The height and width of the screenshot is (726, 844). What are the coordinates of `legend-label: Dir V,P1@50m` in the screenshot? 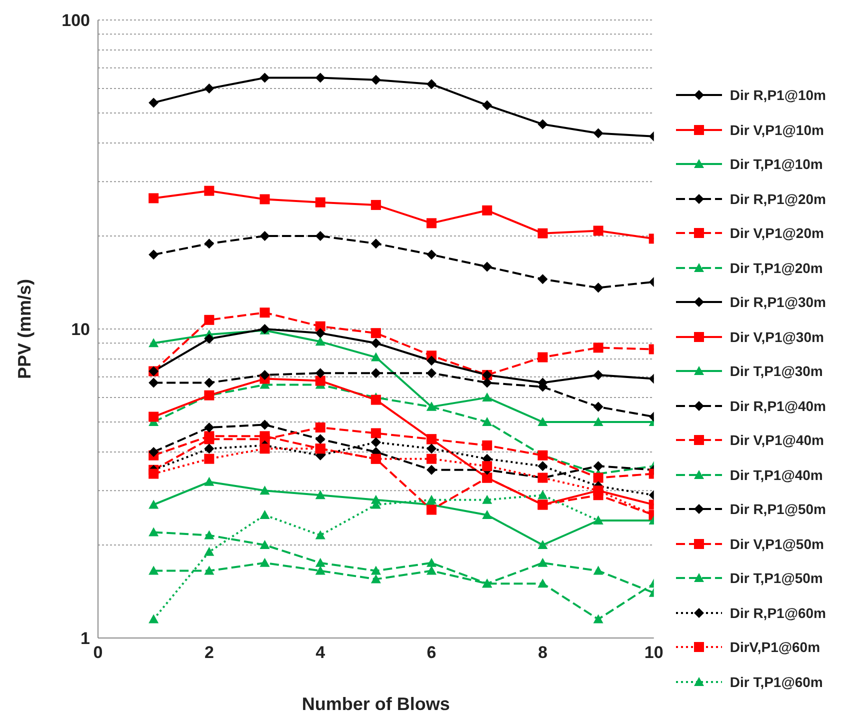 It's located at (777, 544).